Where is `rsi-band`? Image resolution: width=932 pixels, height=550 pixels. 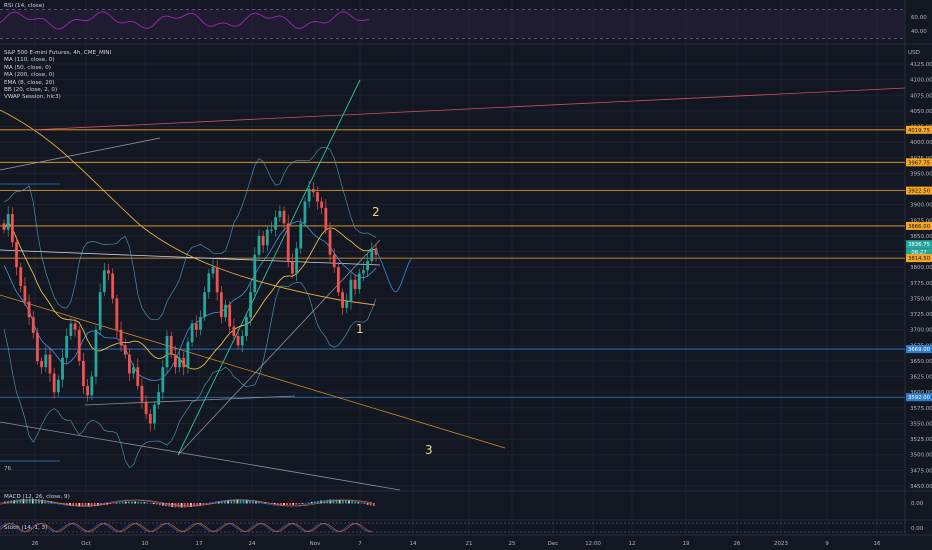 rsi-band is located at coordinates (452, 24).